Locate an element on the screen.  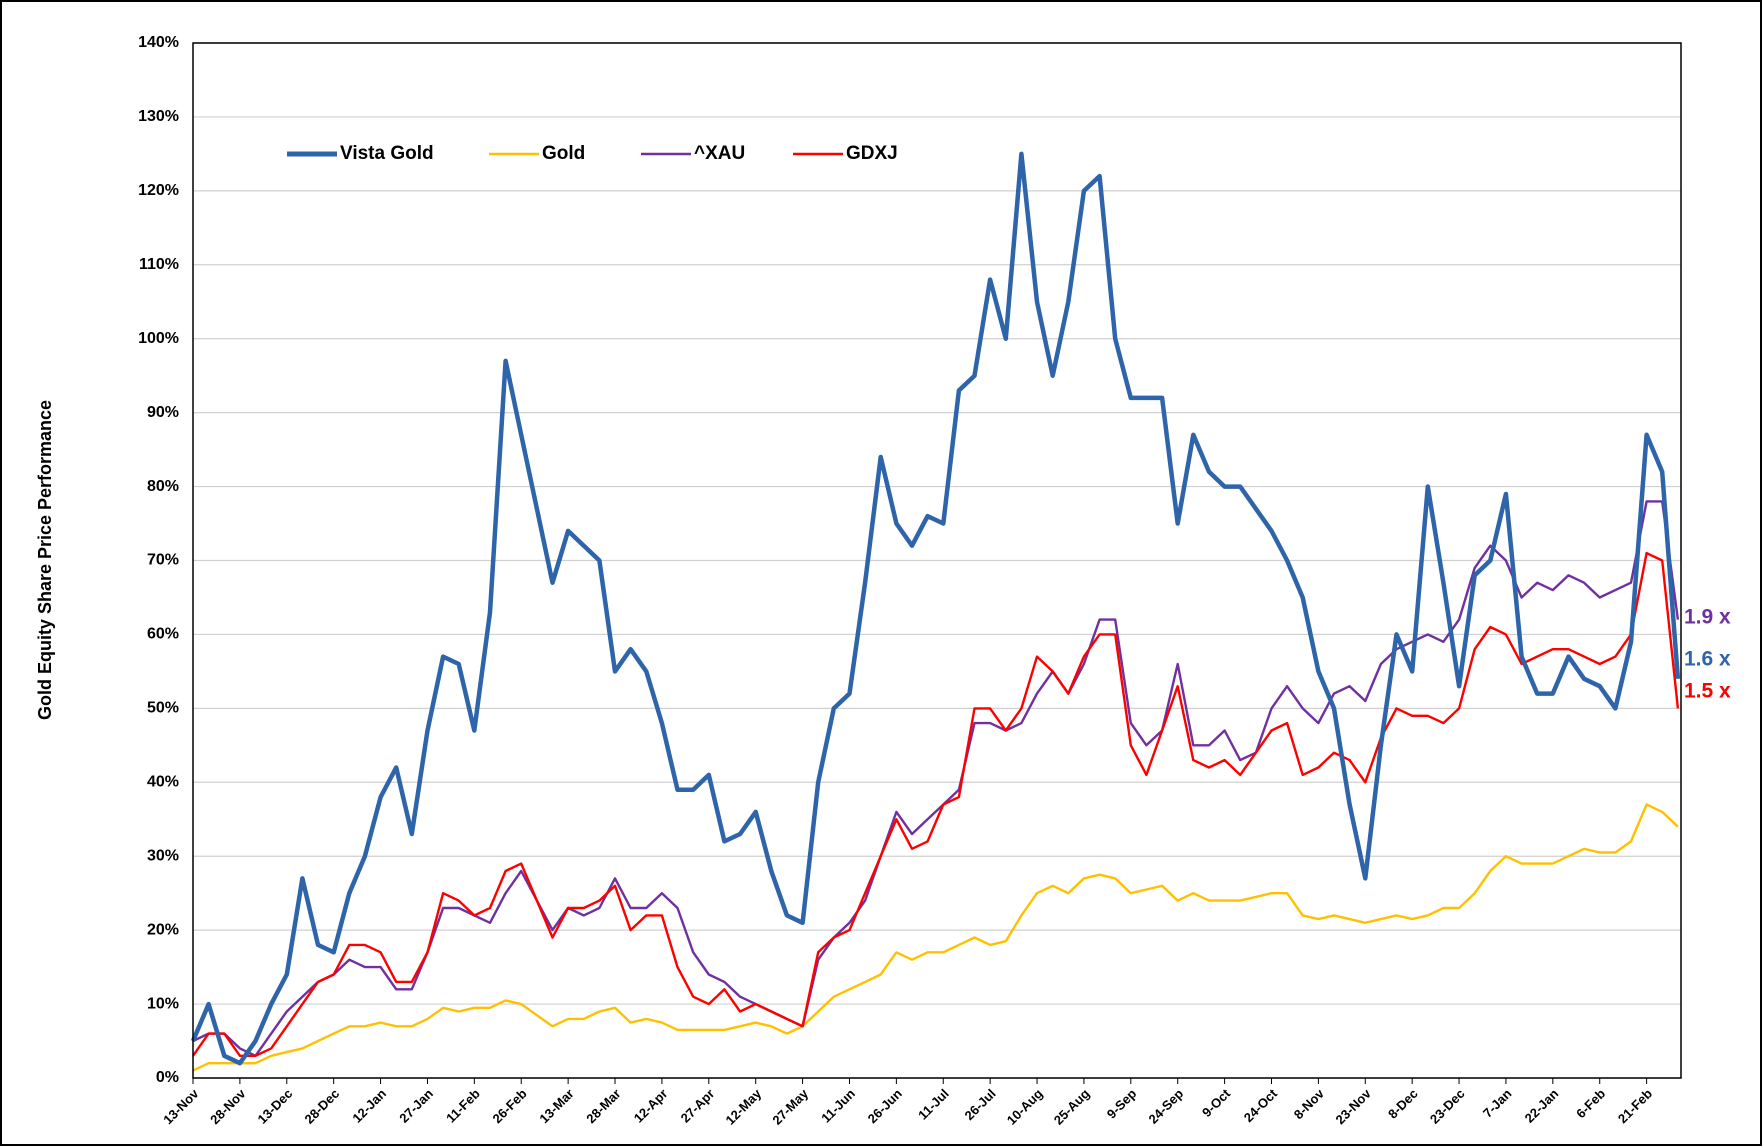
y-tick-label: 140% is located at coordinates (158, 42).